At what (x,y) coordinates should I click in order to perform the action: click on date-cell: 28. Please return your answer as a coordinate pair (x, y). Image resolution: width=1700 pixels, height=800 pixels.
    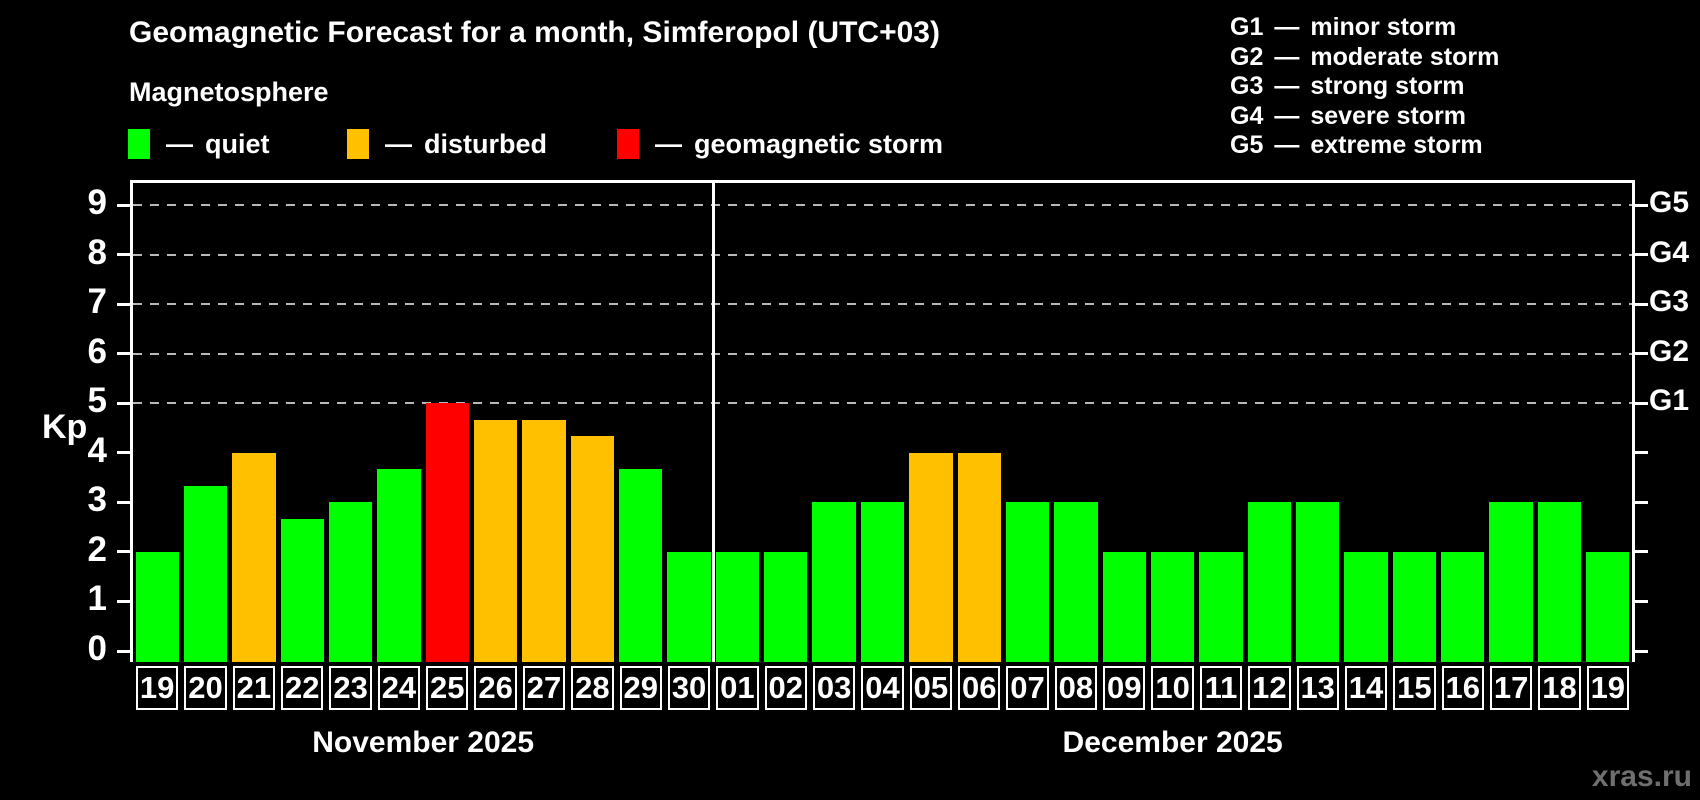
    Looking at the image, I should click on (592, 688).